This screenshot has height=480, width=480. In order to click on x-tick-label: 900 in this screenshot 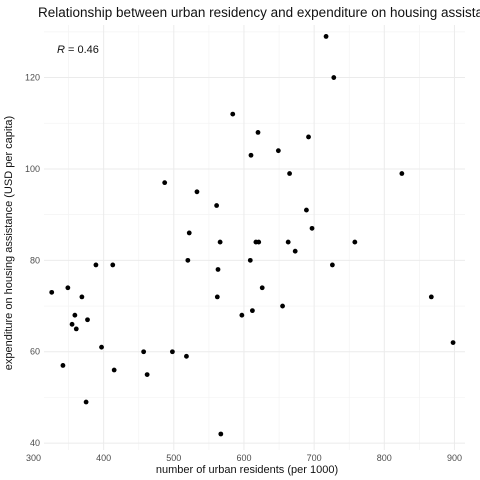, I will do `click(454, 458)`.